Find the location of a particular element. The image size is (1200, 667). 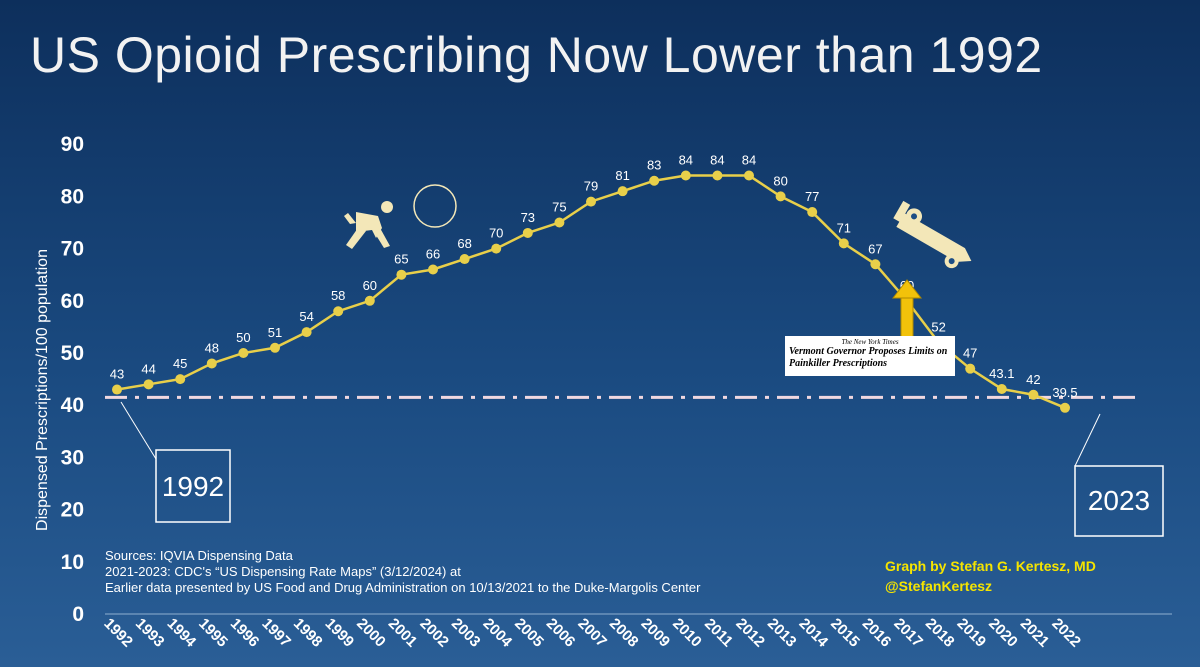

x-tick-label: 2020 is located at coordinates (1003, 633).